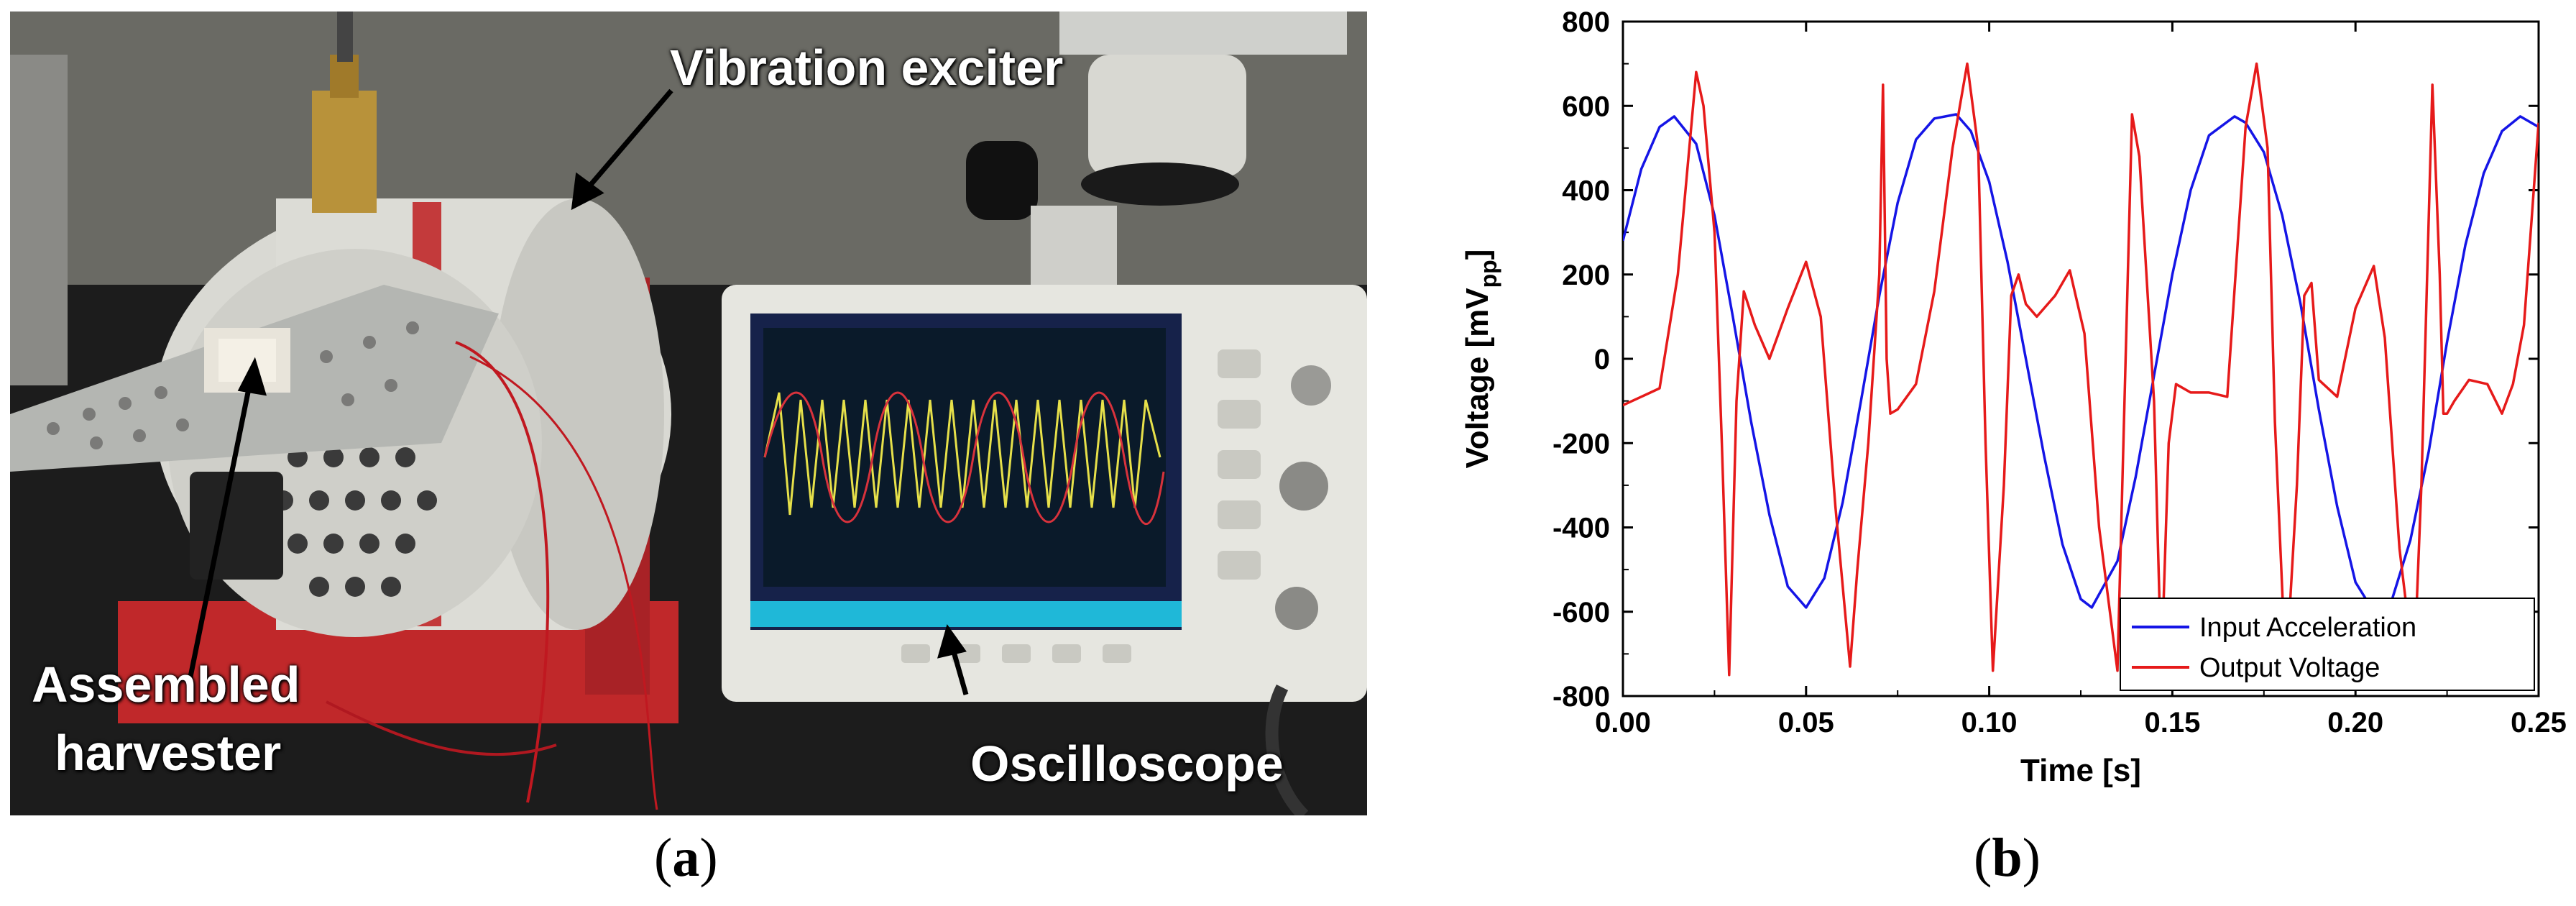 The height and width of the screenshot is (906, 2576). Describe the element at coordinates (1623, 722) in the screenshot. I see `x-tick-label: 0.00` at that location.